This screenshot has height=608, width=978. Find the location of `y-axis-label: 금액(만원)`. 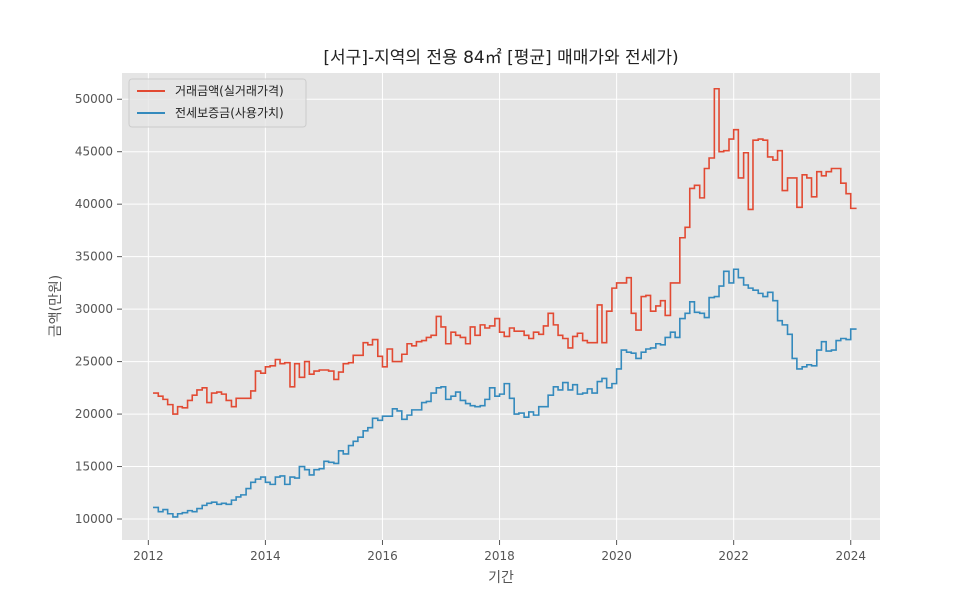

y-axis-label: 금액(만원) is located at coordinates (56, 306).